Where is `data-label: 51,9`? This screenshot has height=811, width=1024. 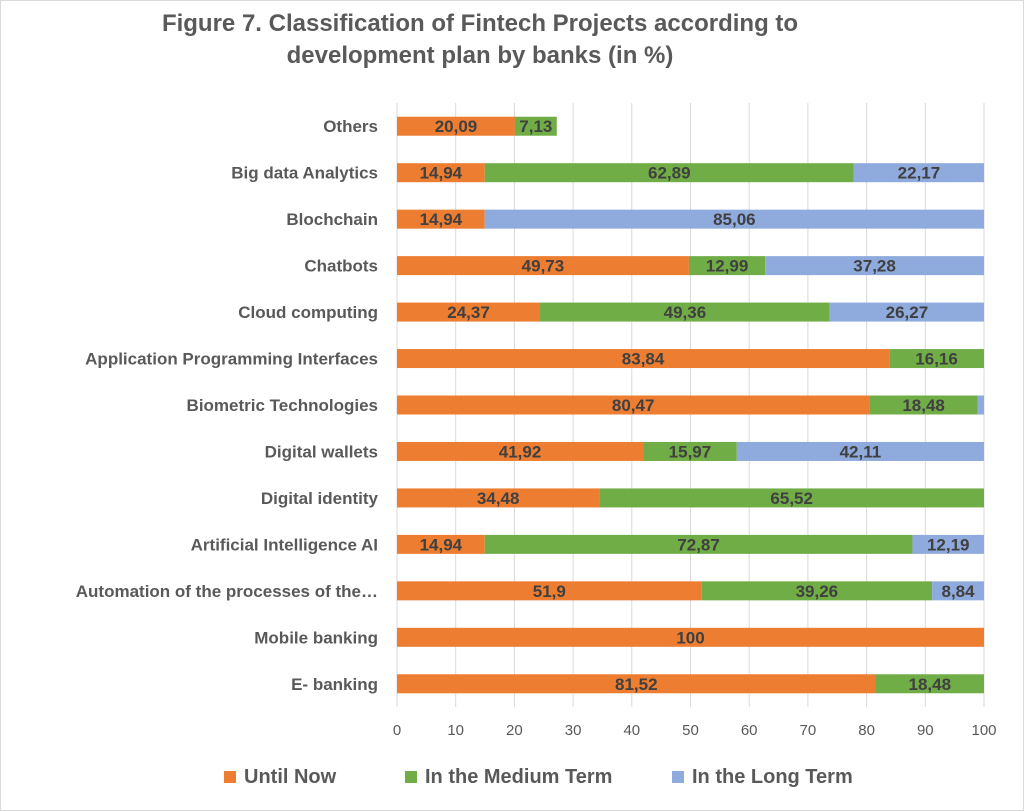 data-label: 51,9 is located at coordinates (549, 591).